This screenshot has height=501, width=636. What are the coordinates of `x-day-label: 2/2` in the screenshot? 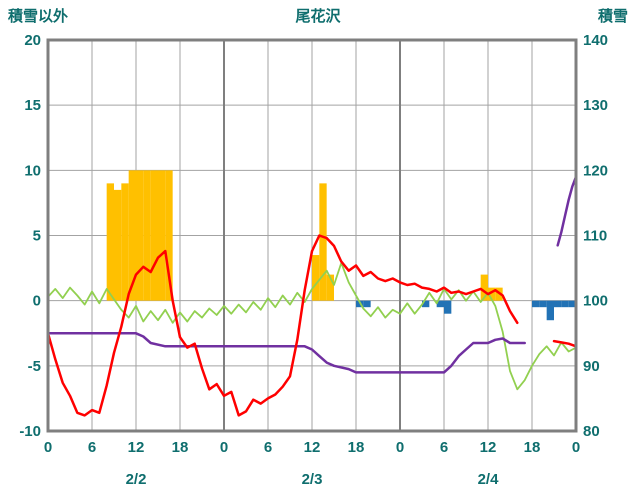 It's located at (136, 479).